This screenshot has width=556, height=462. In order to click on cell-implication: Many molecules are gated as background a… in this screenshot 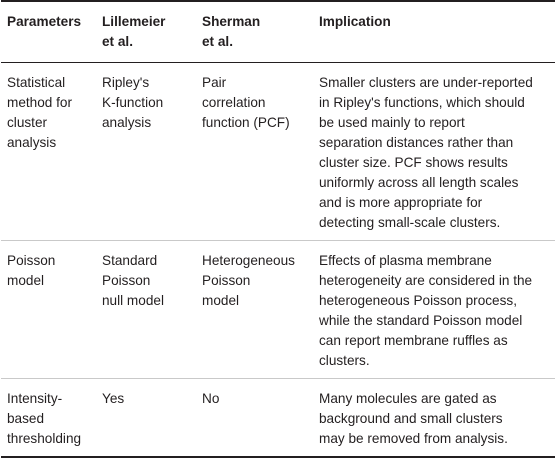, I will do `click(434, 418)`.